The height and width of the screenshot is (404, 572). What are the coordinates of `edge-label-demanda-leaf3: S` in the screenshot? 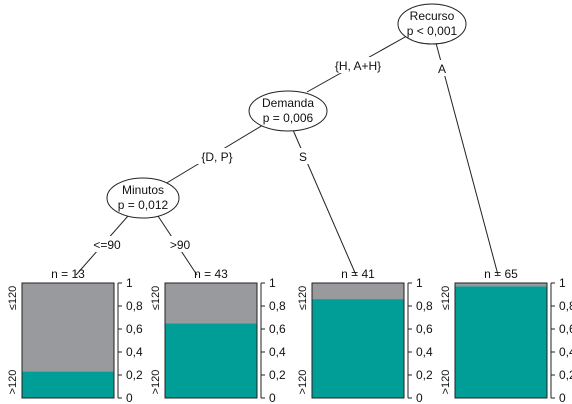 It's located at (303, 157).